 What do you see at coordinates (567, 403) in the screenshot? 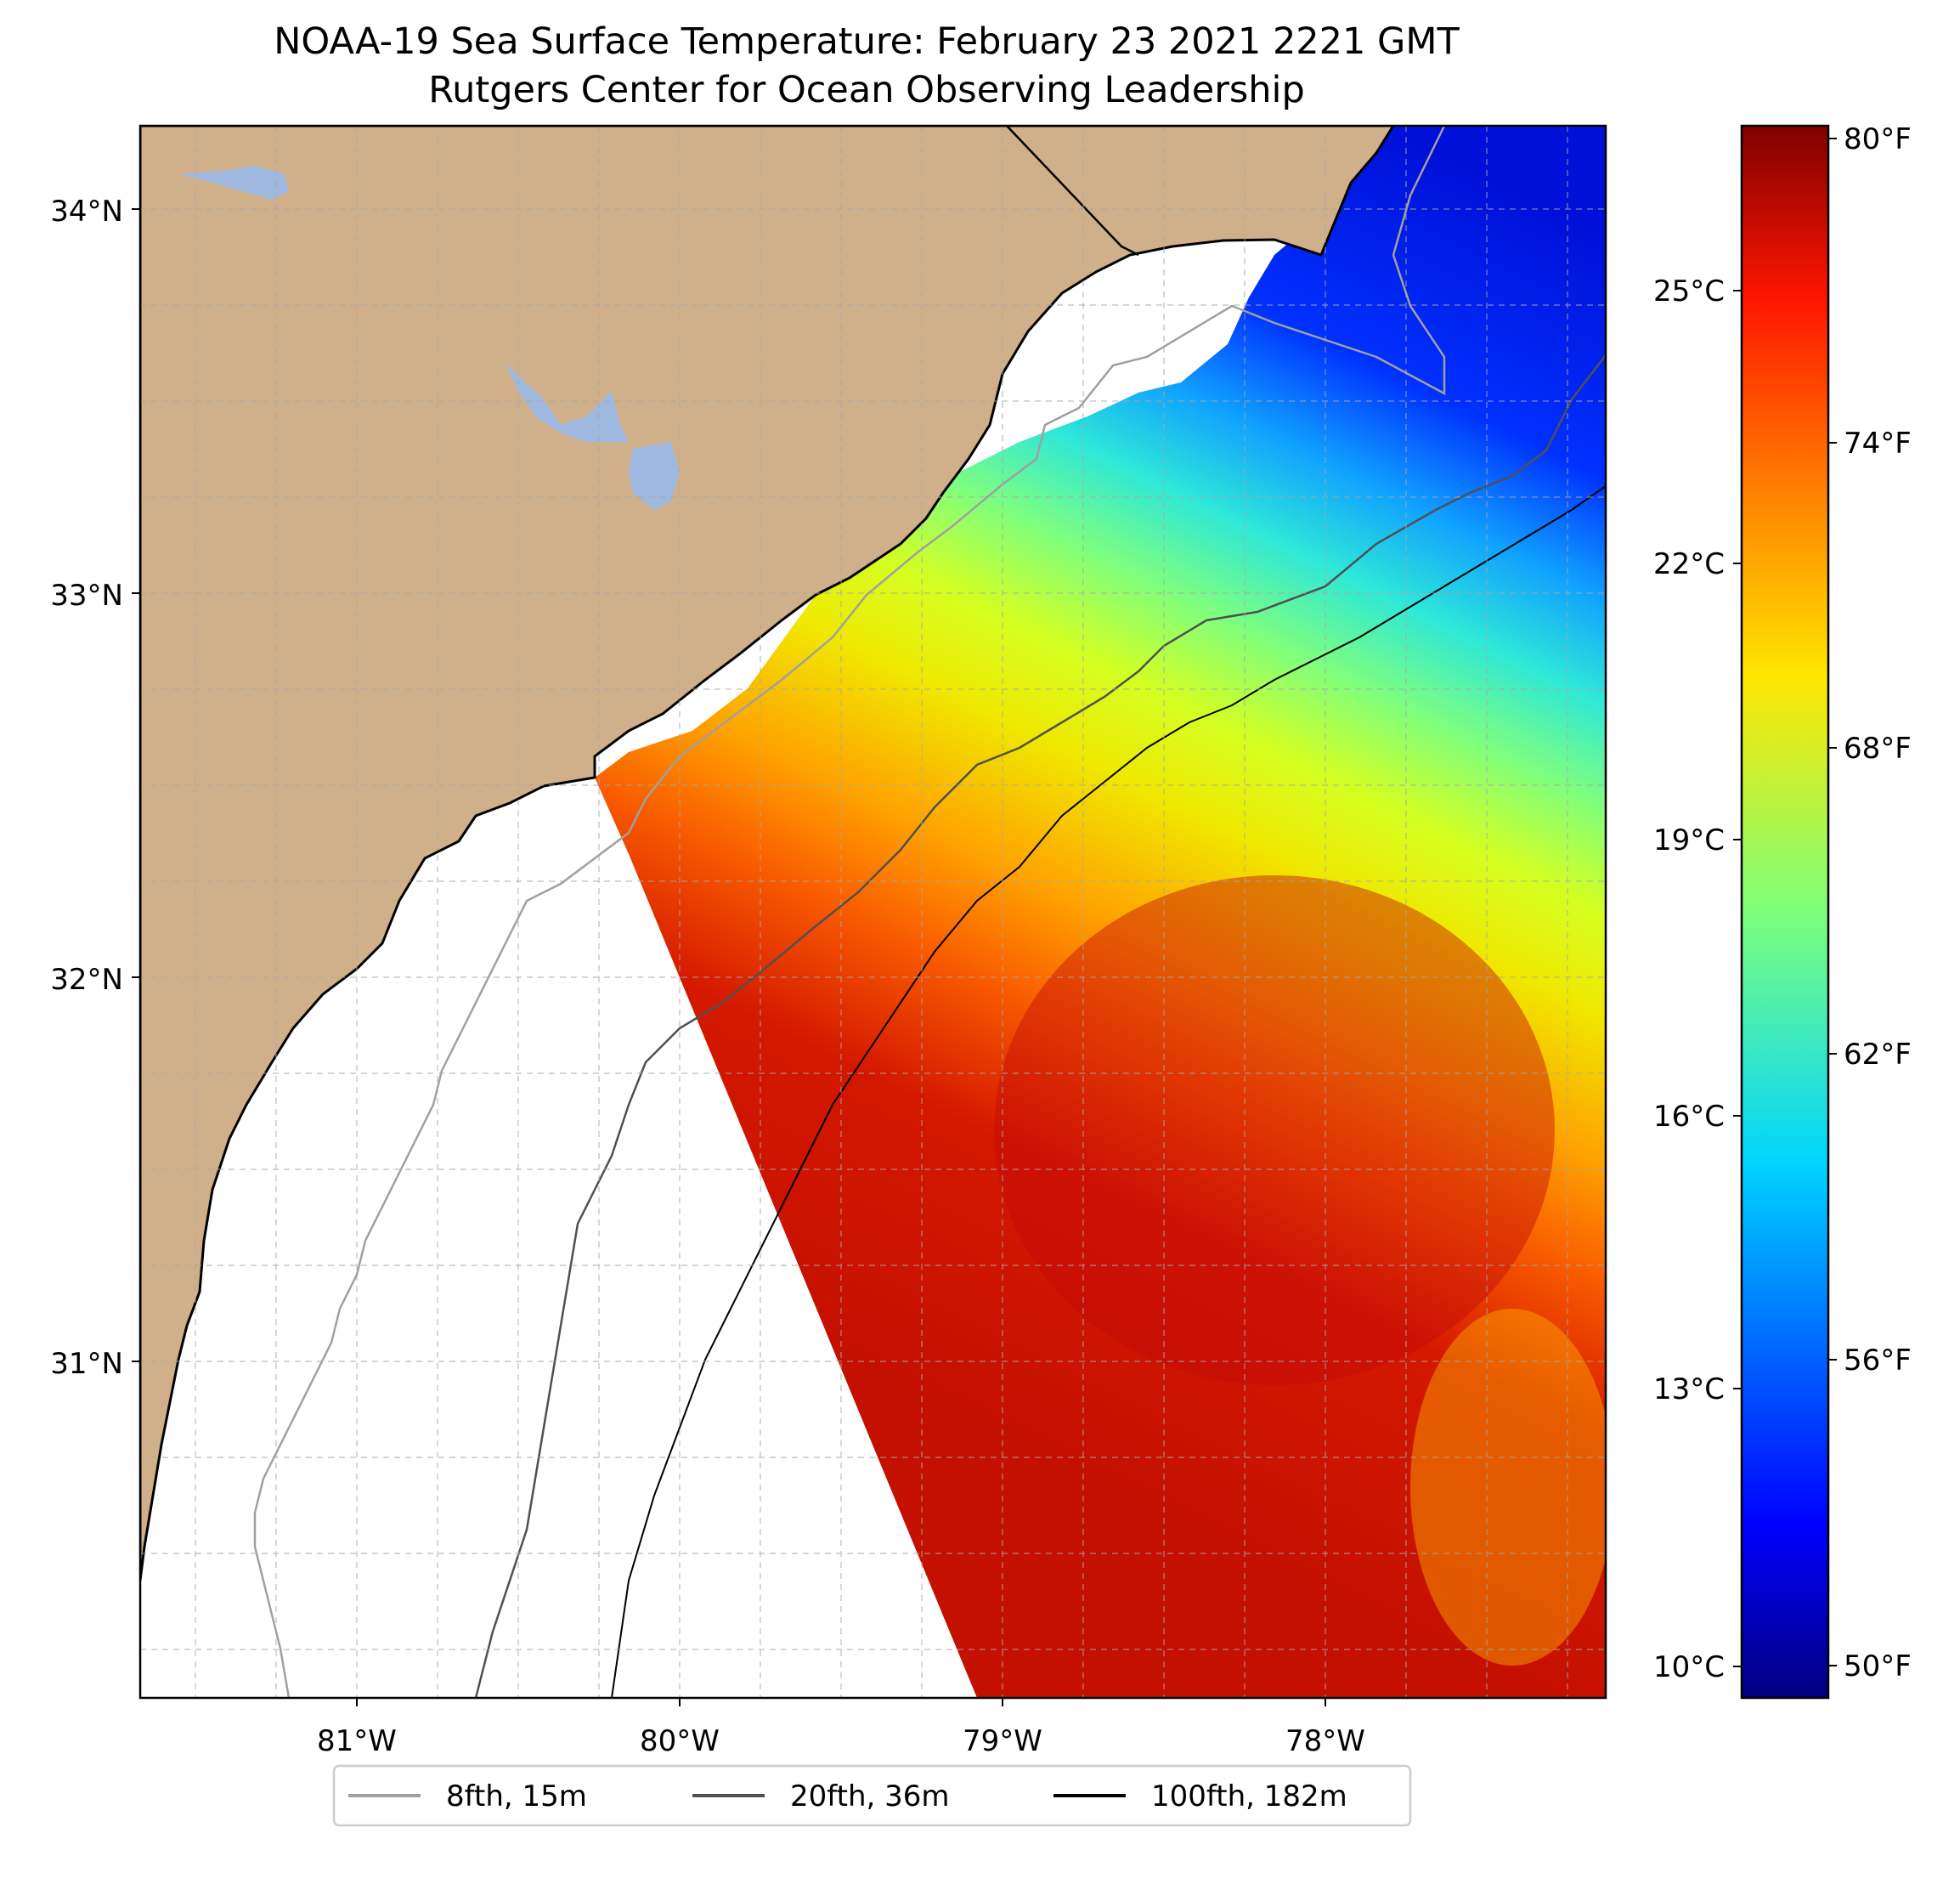
I see `lake-marion` at bounding box center [567, 403].